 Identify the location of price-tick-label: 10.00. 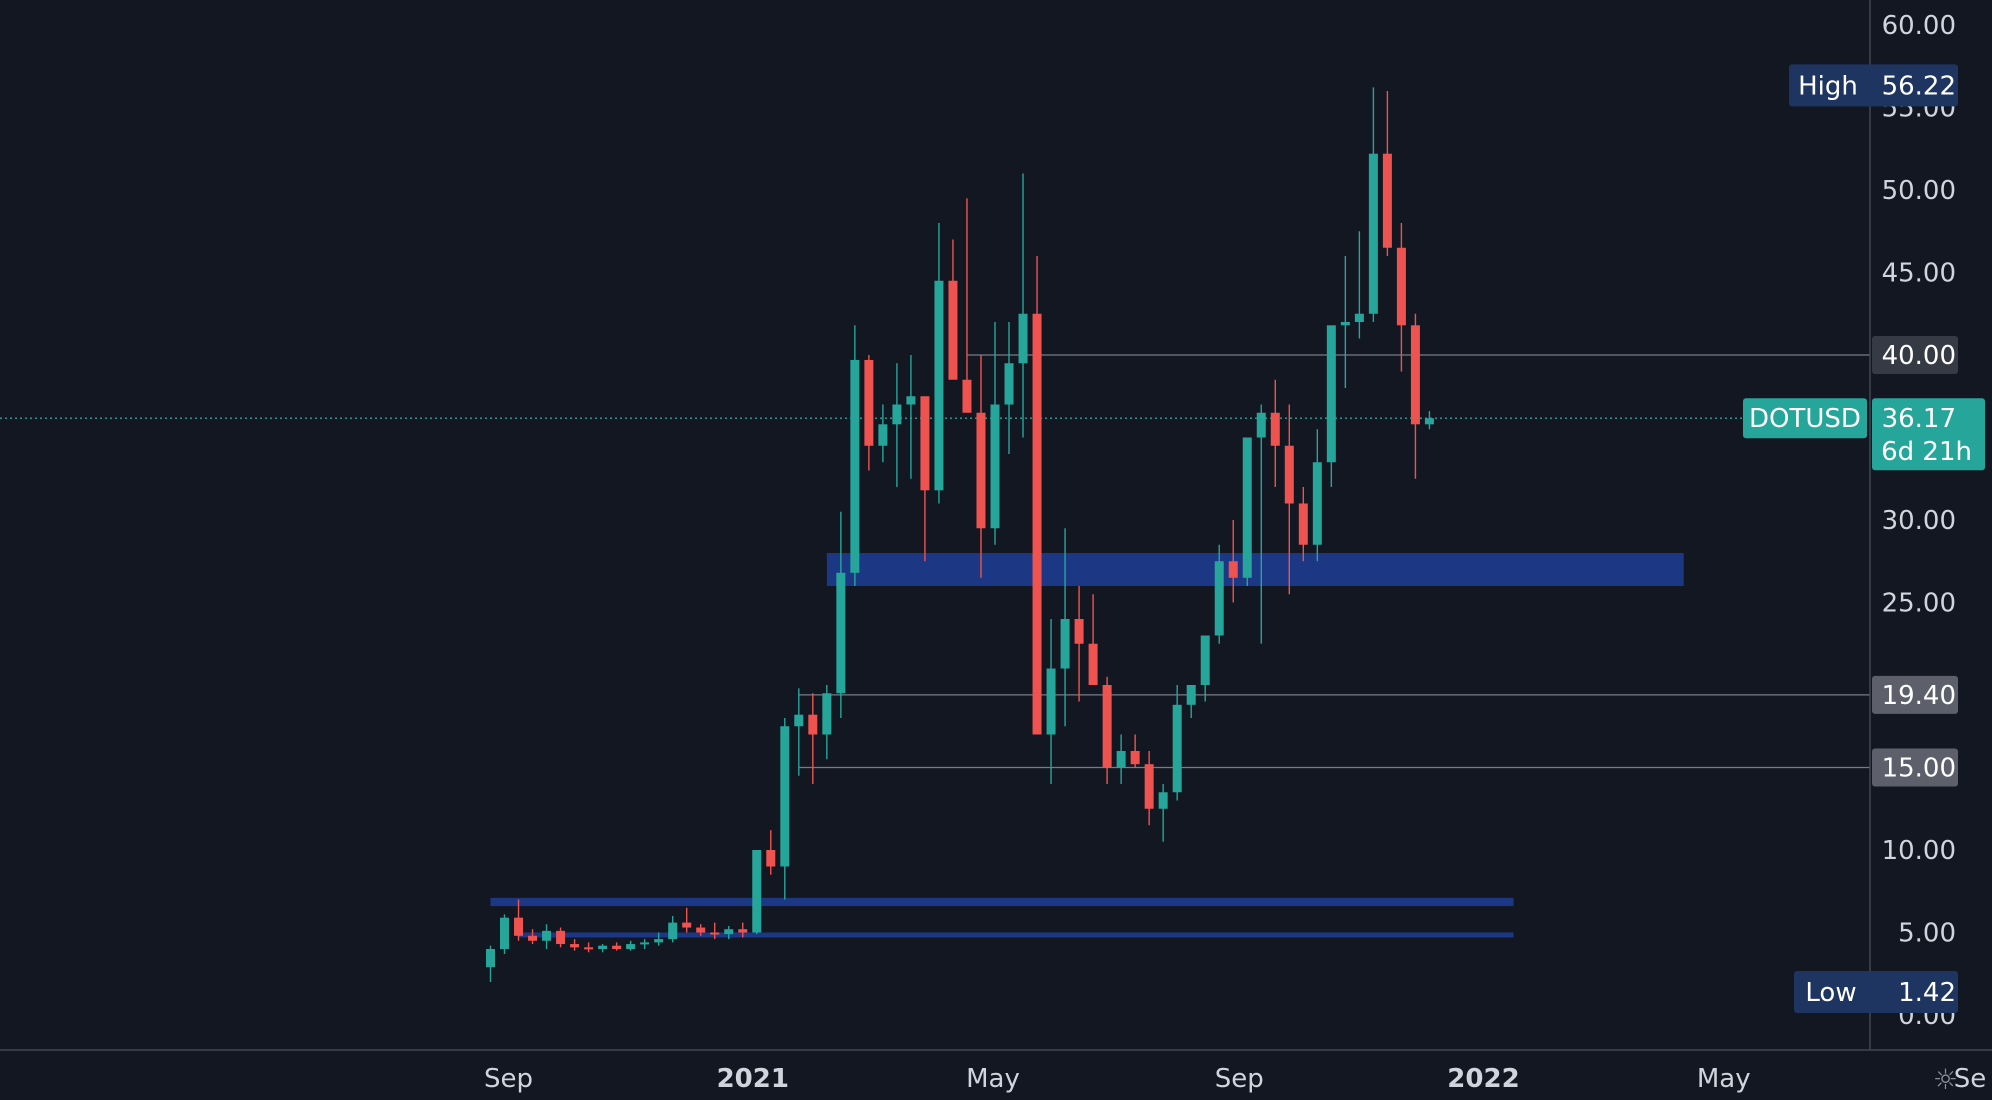
(1919, 851).